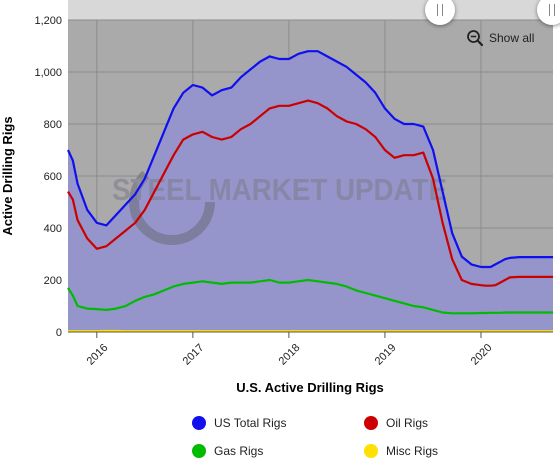 The height and width of the screenshot is (462, 560). What do you see at coordinates (98, 355) in the screenshot?
I see `x-tick-label: 2016` at bounding box center [98, 355].